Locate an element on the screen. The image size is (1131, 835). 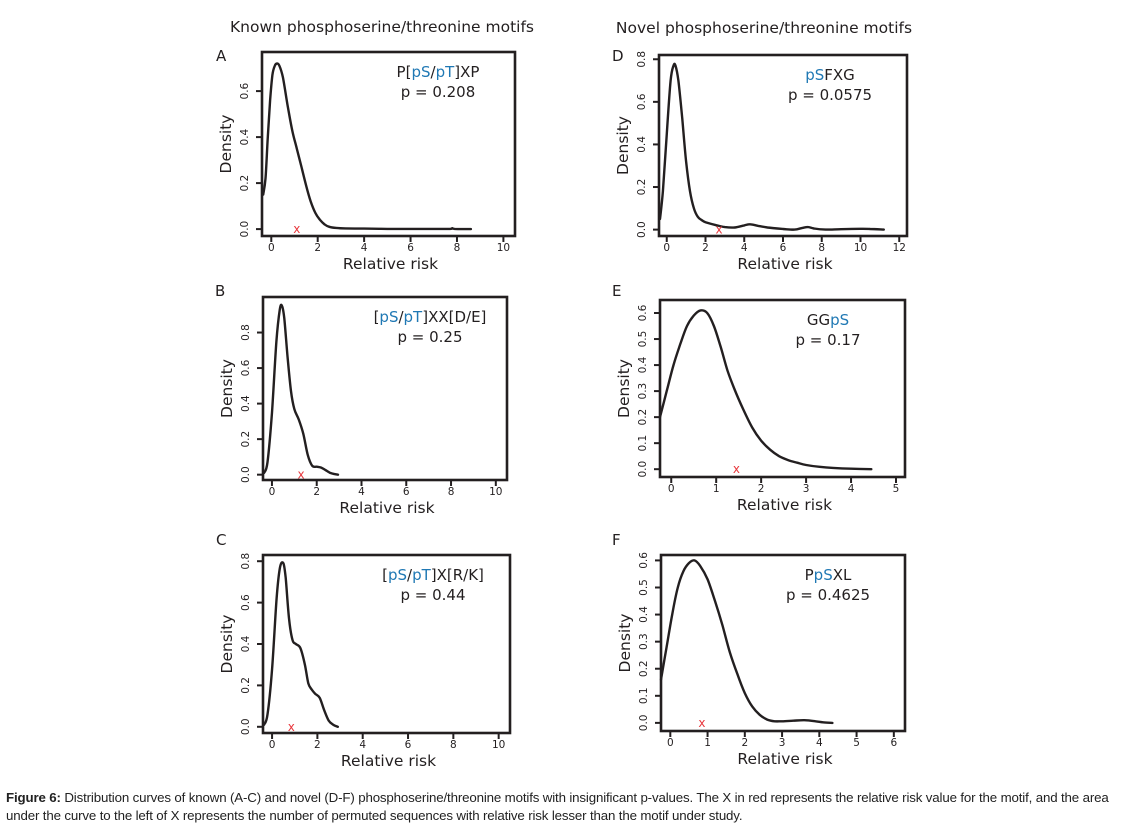
p-value-label: p = 0.17 is located at coordinates (827, 340).